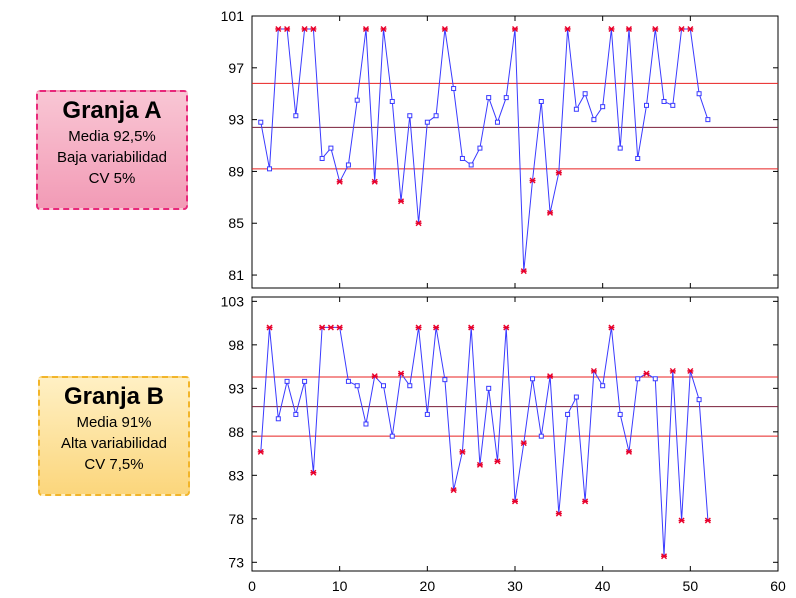 The height and width of the screenshot is (598, 796). Describe the element at coordinates (428, 586) in the screenshot. I see `chart-b-xtick-label: 20` at that location.